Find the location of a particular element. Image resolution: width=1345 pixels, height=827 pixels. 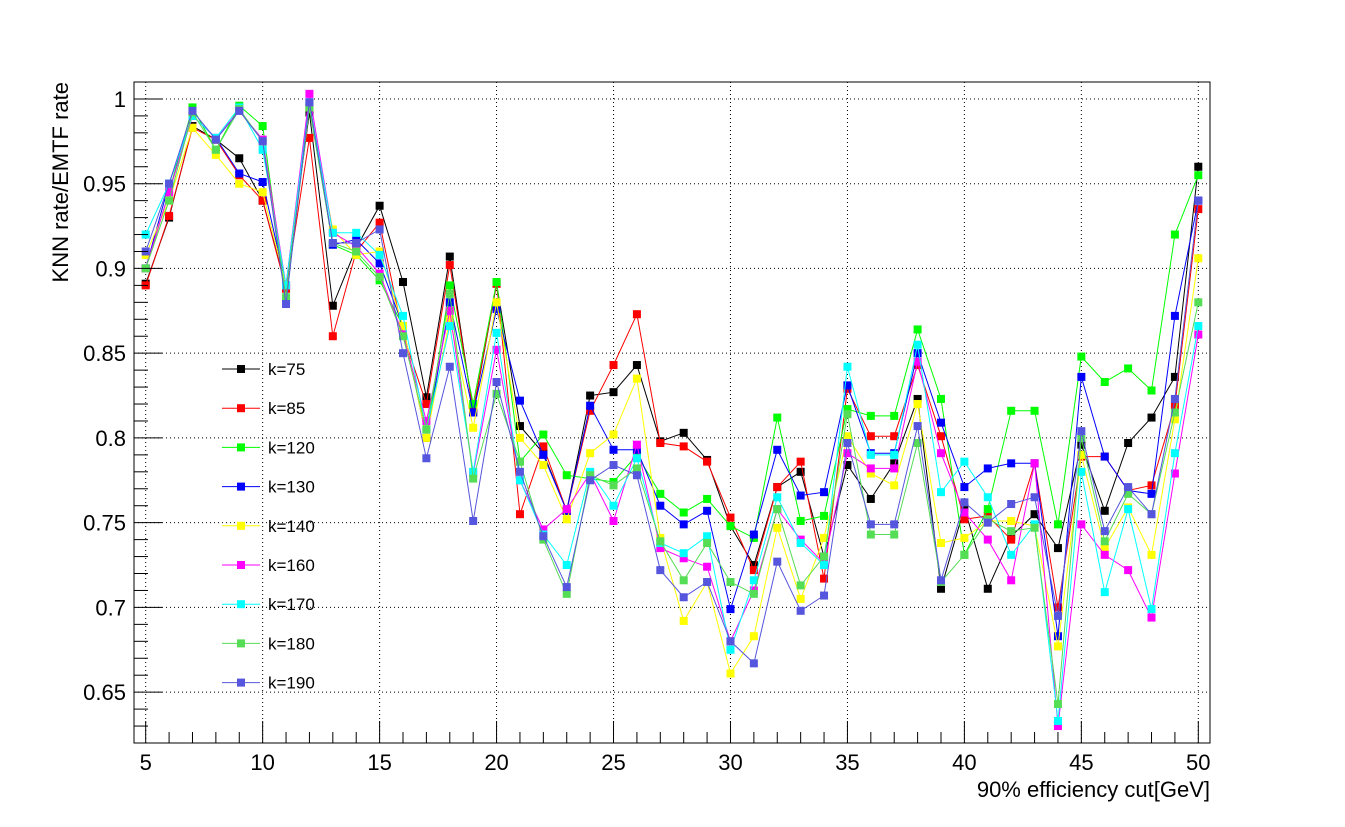

legend-entry: k=190 is located at coordinates (268, 683).